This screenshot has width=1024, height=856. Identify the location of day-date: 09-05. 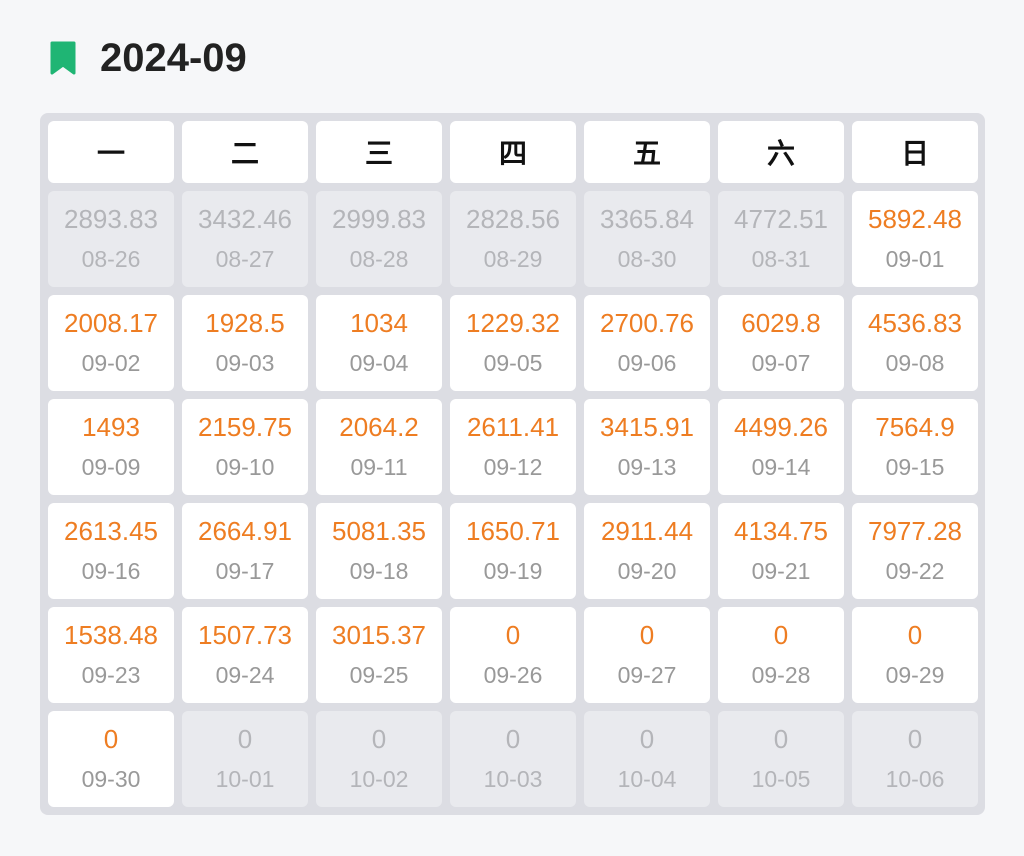
(513, 363).